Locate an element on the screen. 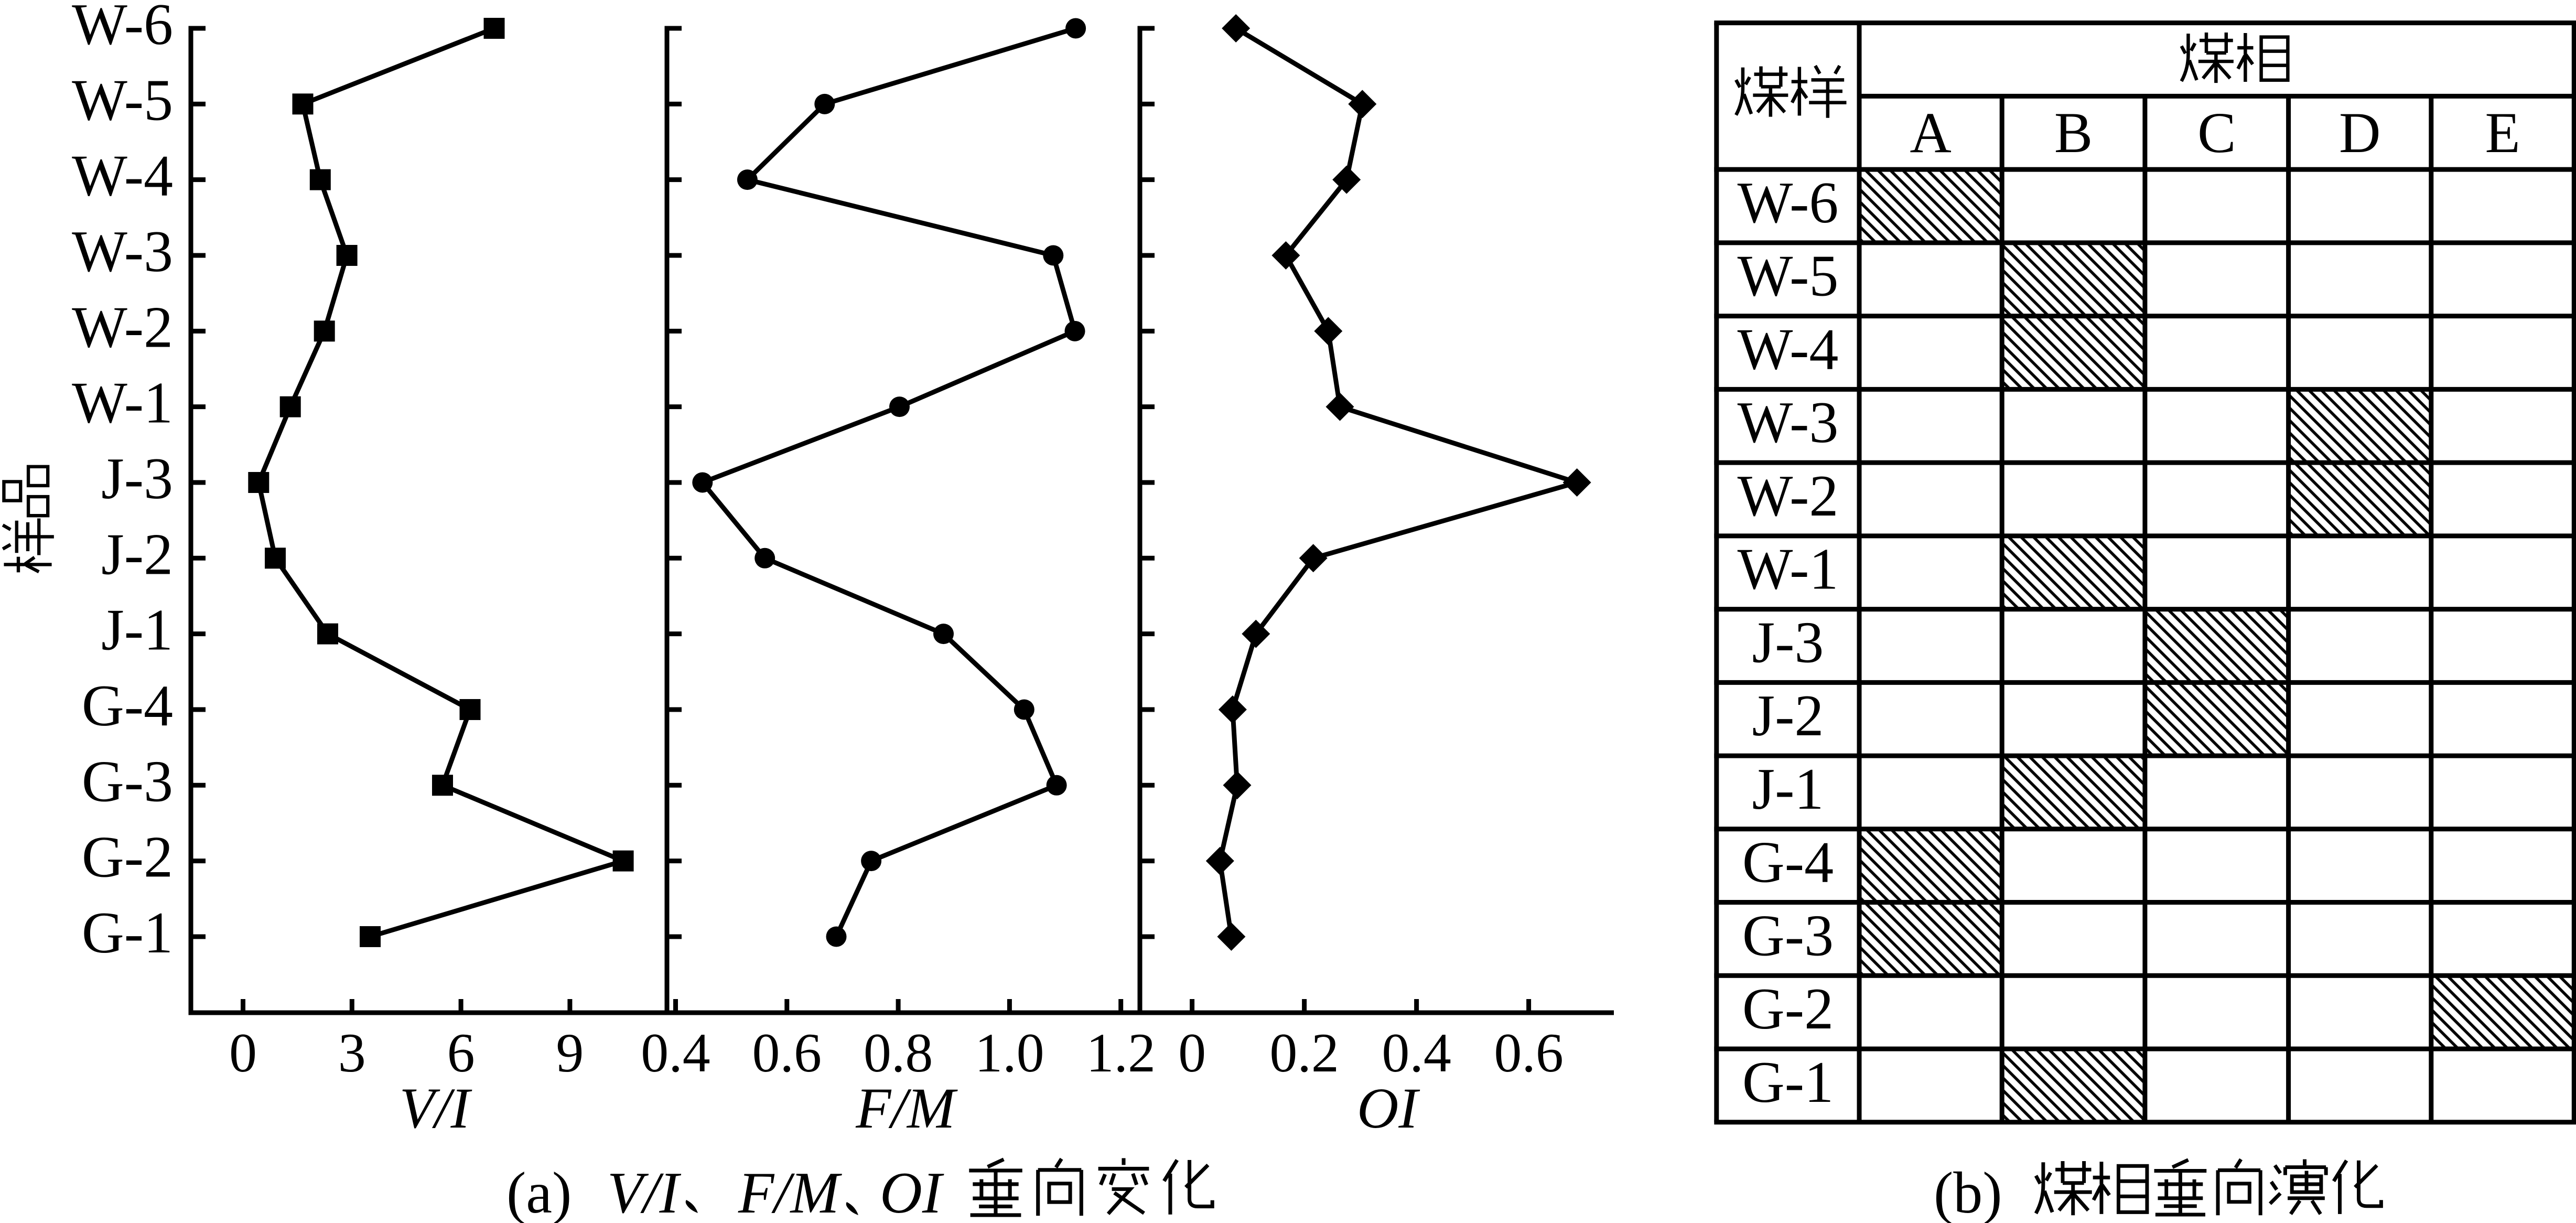 The height and width of the screenshot is (1223, 2576). svg-text: A is located at coordinates (1930, 133).